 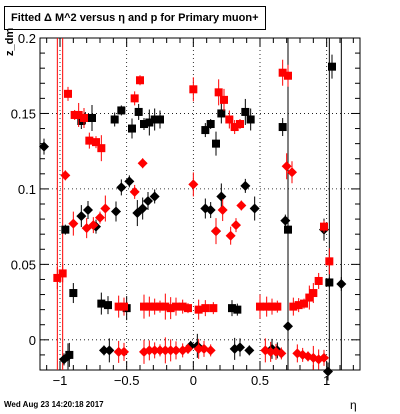 What do you see at coordinates (27, 189) in the screenshot?
I see `y-tick-label: 0.1` at bounding box center [27, 189].